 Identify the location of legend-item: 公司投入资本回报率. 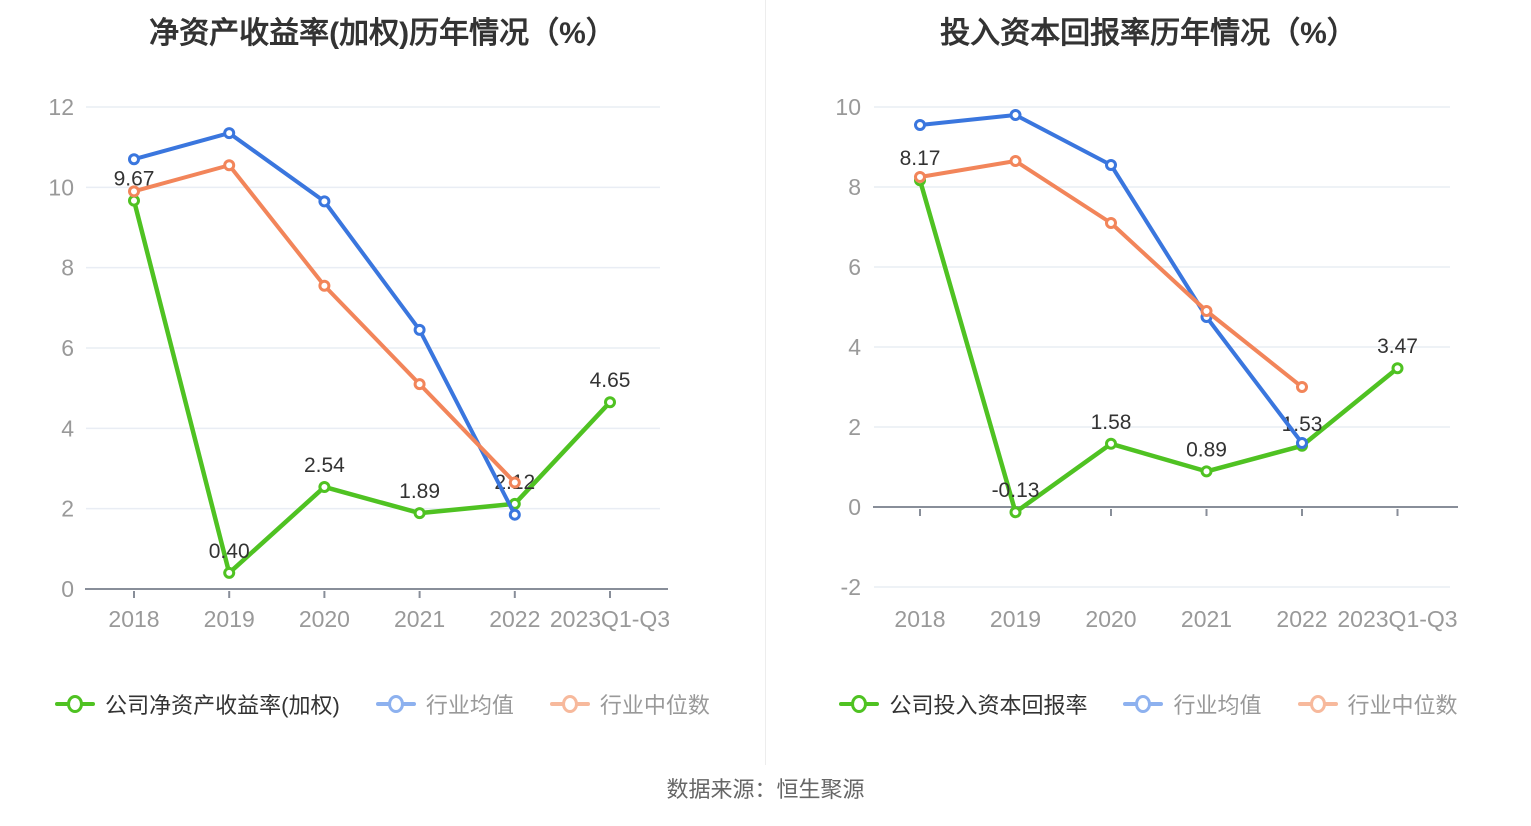
(963, 704).